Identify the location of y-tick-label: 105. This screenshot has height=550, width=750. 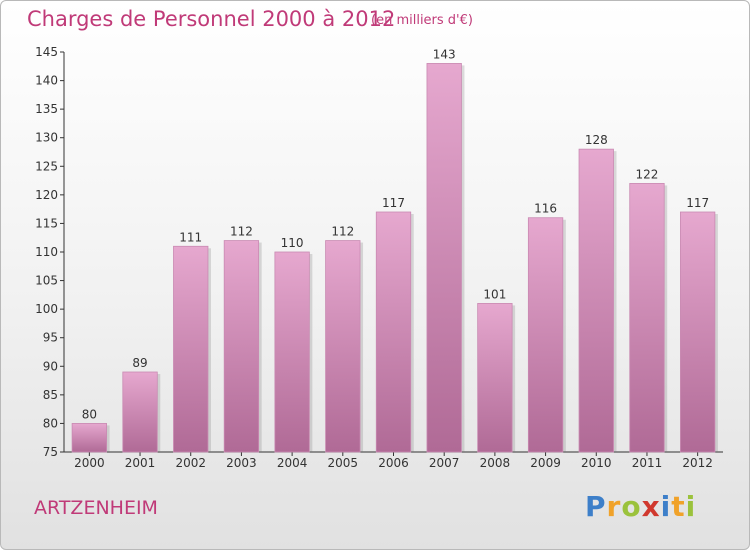
(46, 281).